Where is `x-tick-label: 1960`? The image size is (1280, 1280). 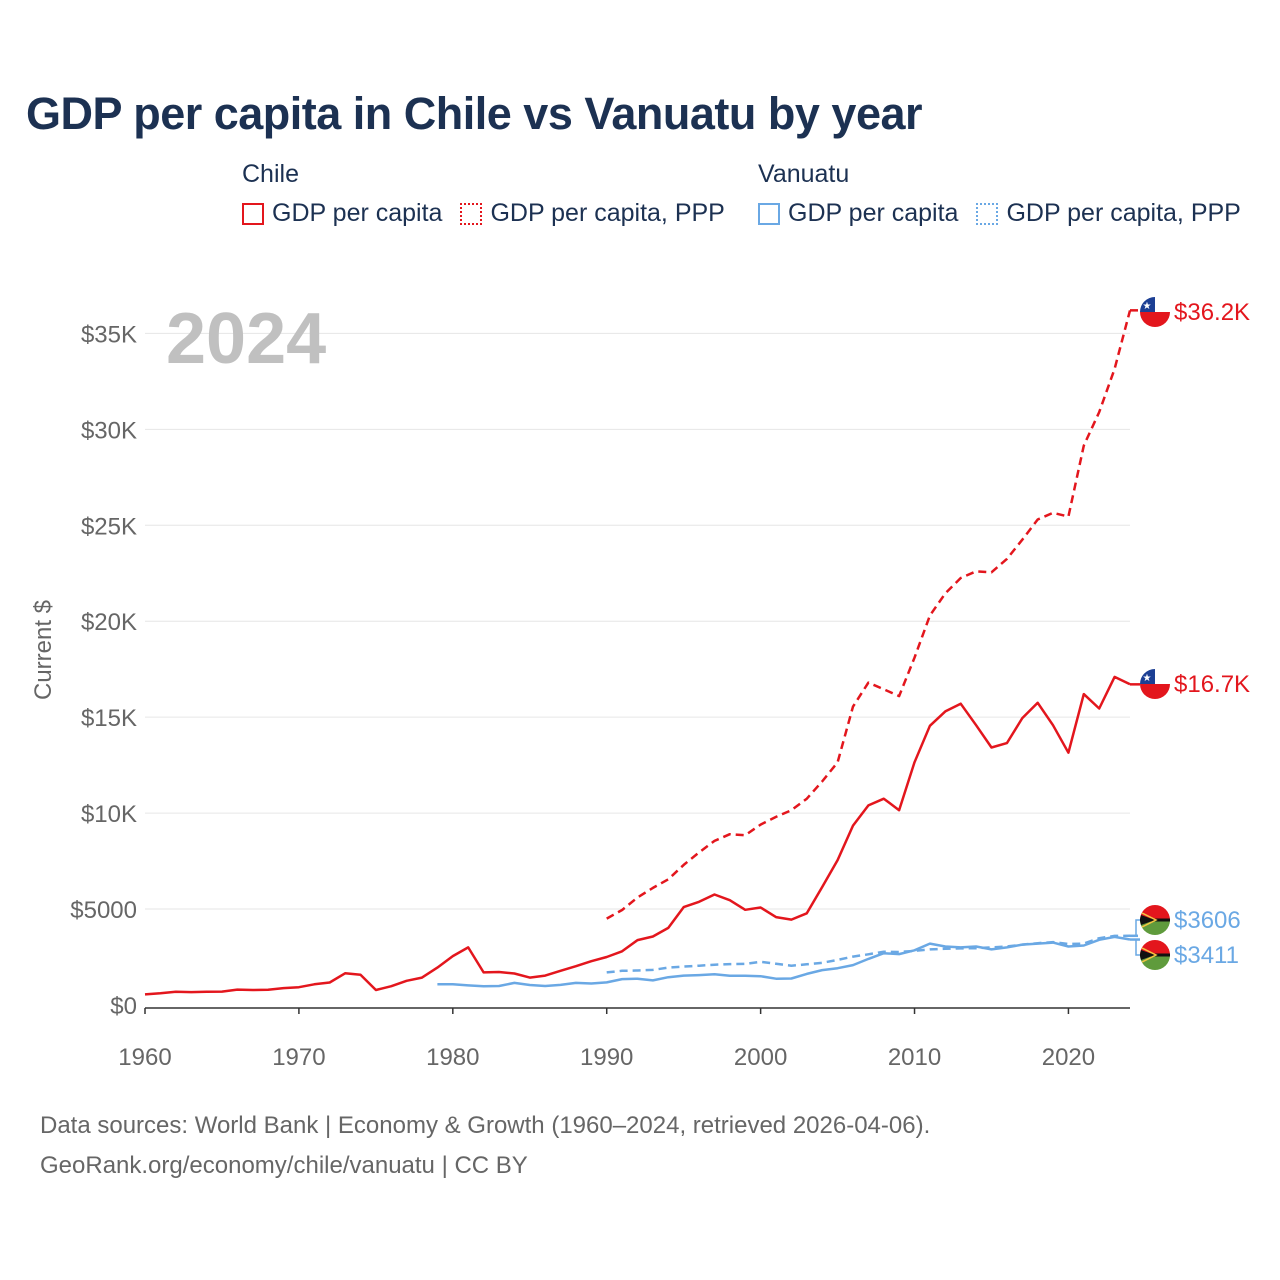 x-tick-label: 1960 is located at coordinates (144, 1057).